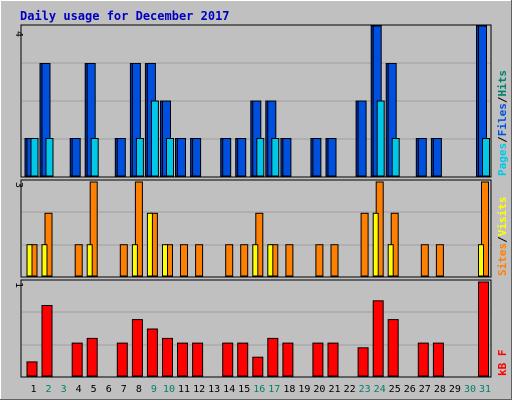 The width and height of the screenshot is (512, 404). Describe the element at coordinates (410, 389) in the screenshot. I see `x-axis-day-label: 26` at that location.